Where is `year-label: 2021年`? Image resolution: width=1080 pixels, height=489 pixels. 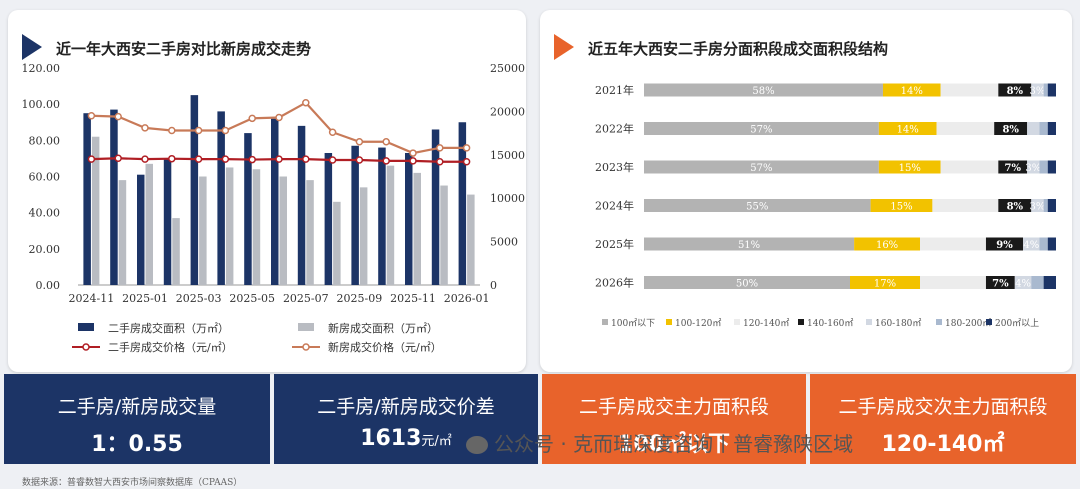 year-label: 2021年 is located at coordinates (614, 90).